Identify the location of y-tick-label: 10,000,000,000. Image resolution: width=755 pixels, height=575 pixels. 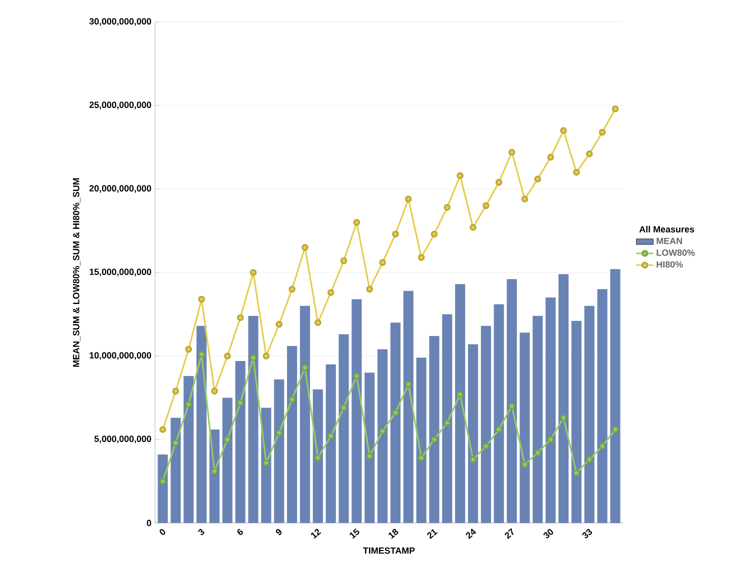
(121, 356).